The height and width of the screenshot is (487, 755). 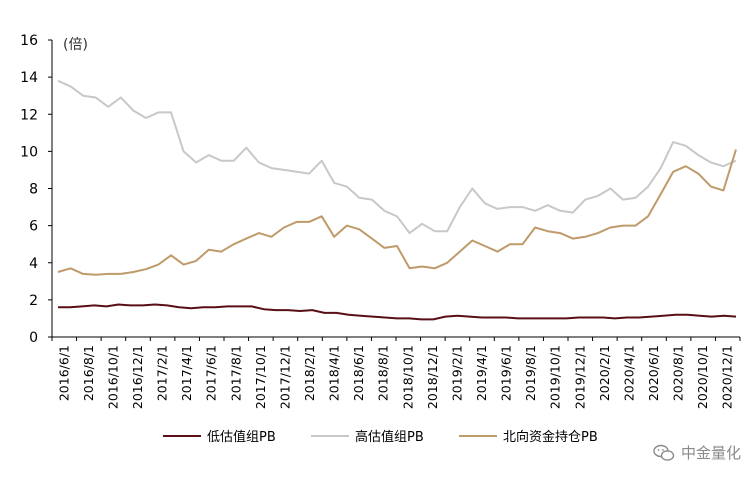 I want to click on legend-label-2: 北向资金持仓PB, so click(x=550, y=437).